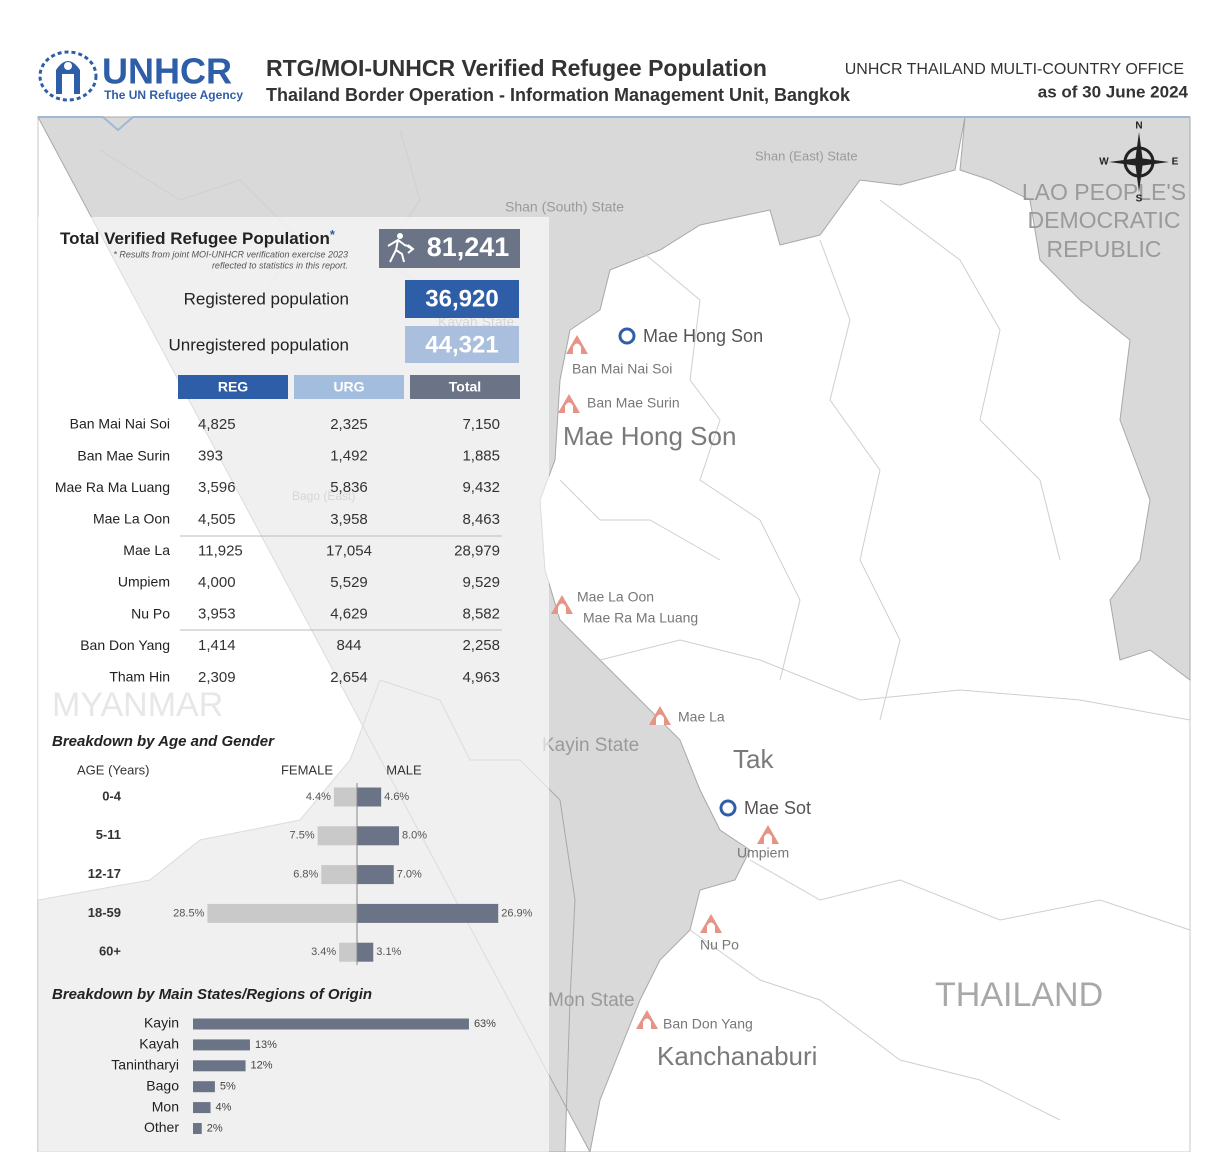 Image resolution: width=1222 pixels, height=1152 pixels. I want to click on age-label: 18-59, so click(104, 912).